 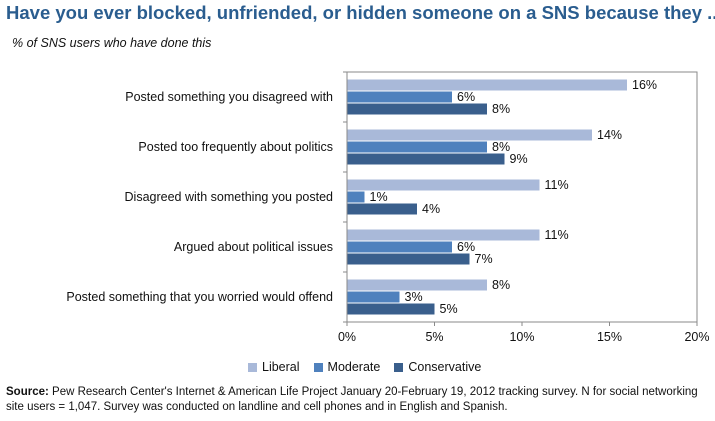 What do you see at coordinates (434, 337) in the screenshot?
I see `x-tick-label: 5%` at bounding box center [434, 337].